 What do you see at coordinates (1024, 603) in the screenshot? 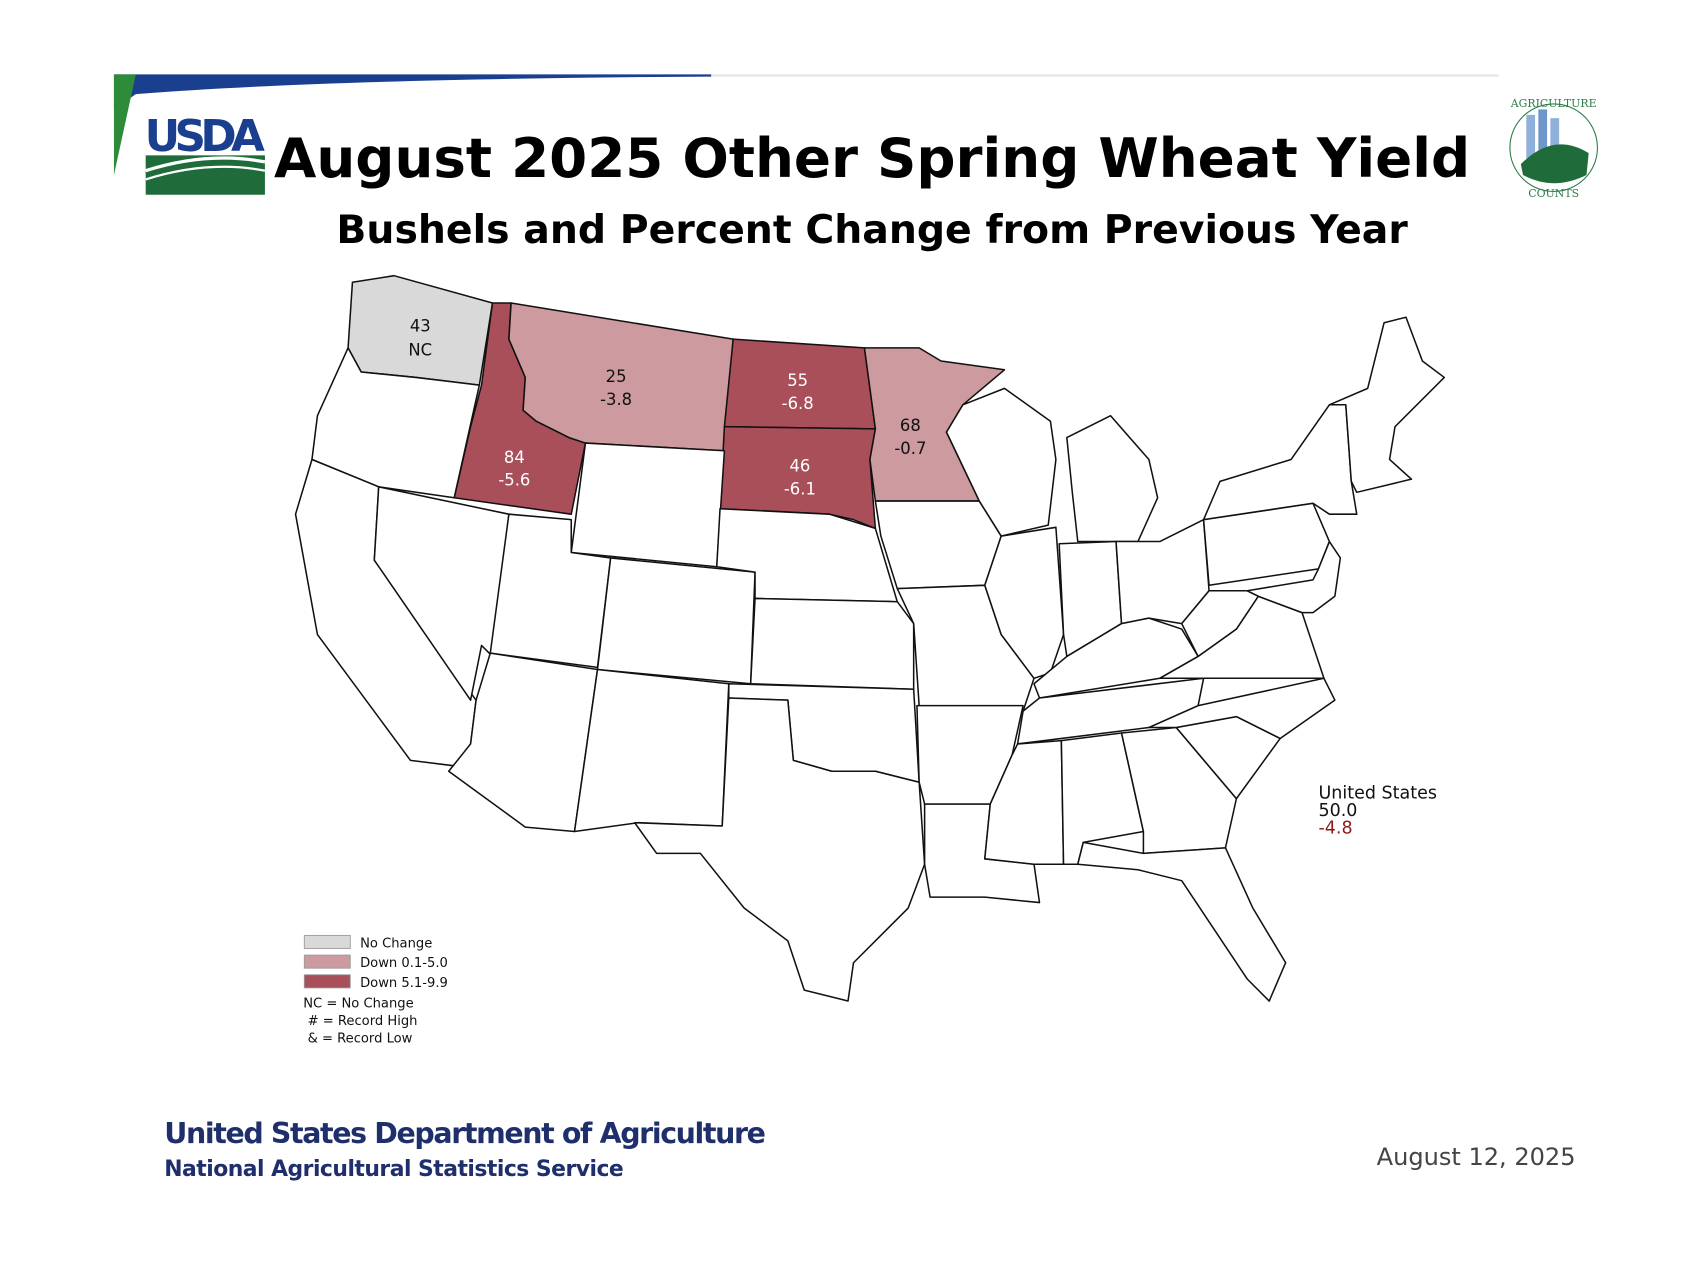
I see `state-illinois` at bounding box center [1024, 603].